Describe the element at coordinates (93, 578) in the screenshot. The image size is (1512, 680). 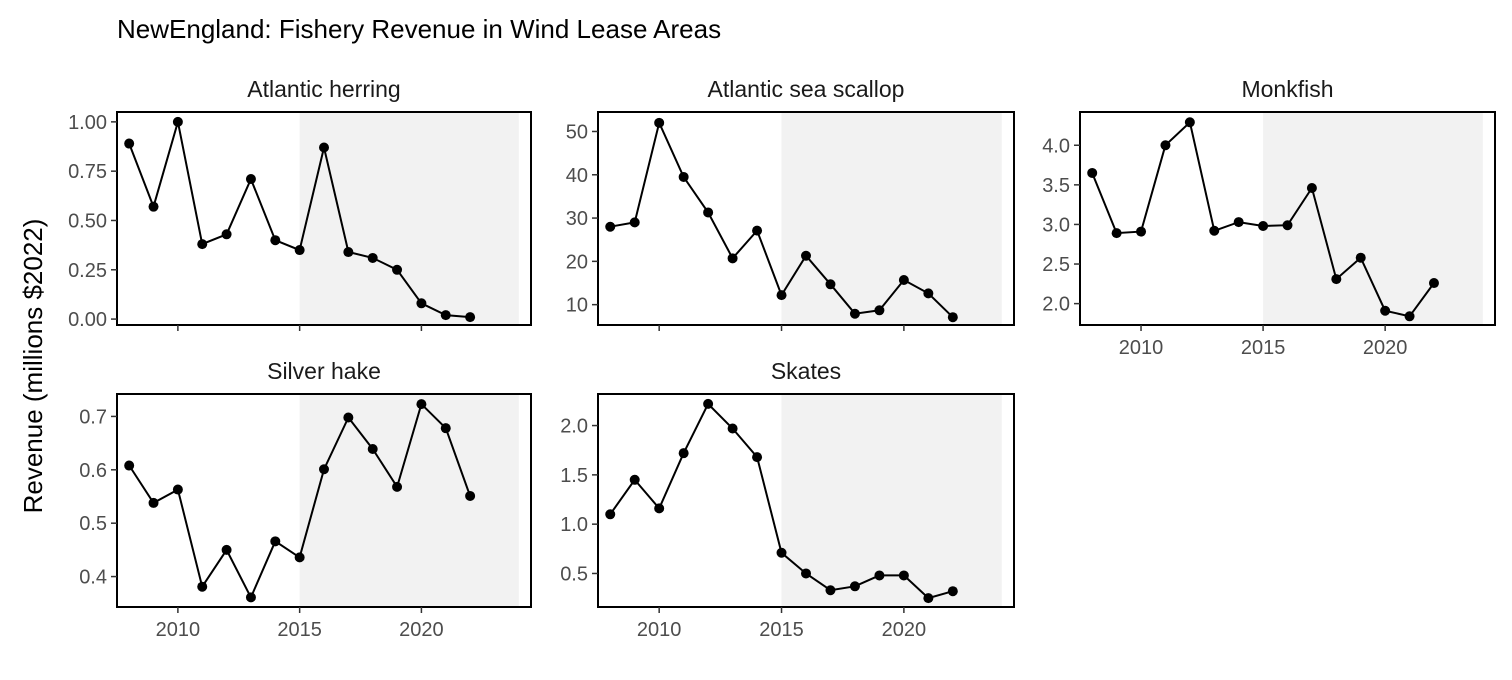
I see `y-tick-label: 0.4` at that location.